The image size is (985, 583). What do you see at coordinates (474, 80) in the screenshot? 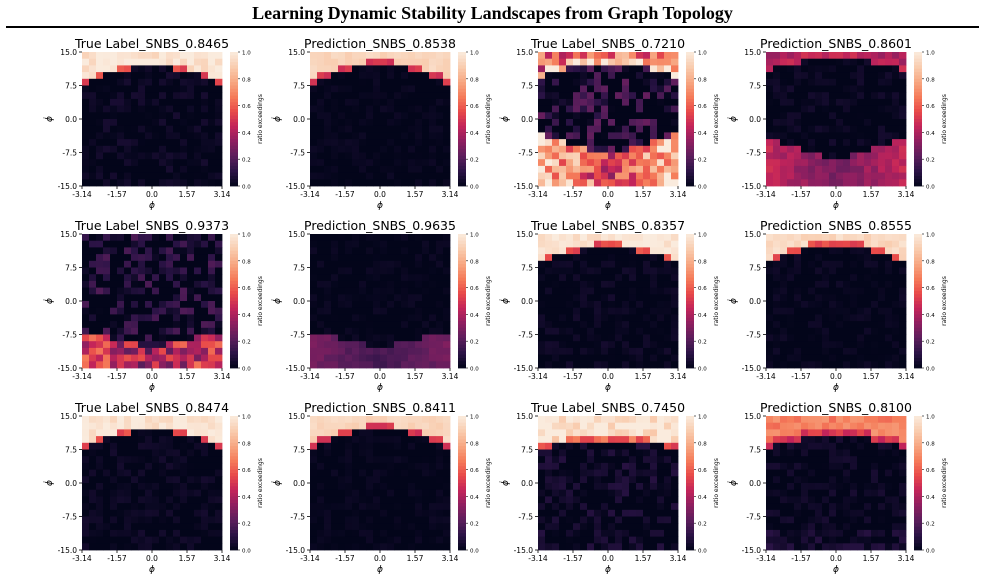
I see `colorbar-tick-label: 0.8` at bounding box center [474, 80].